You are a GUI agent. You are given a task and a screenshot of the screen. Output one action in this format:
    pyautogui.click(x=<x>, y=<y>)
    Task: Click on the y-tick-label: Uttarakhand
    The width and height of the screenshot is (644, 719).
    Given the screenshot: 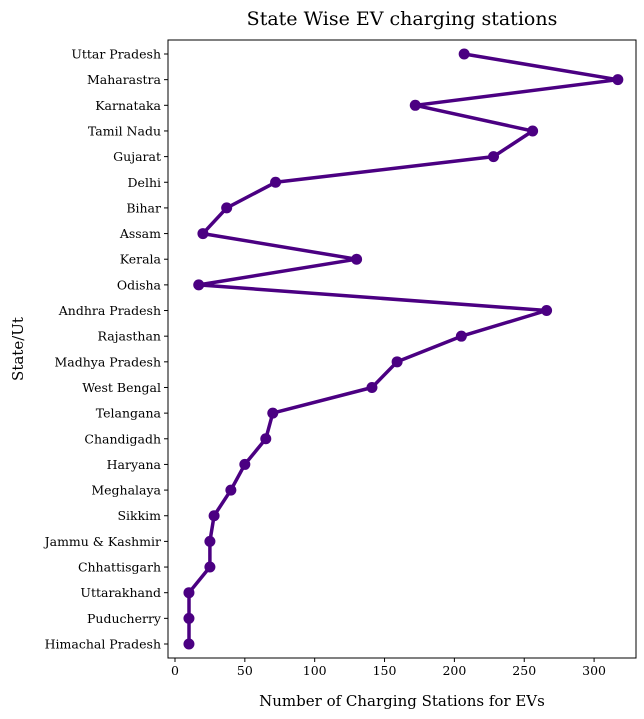 What is the action you would take?
    pyautogui.click(x=120, y=592)
    